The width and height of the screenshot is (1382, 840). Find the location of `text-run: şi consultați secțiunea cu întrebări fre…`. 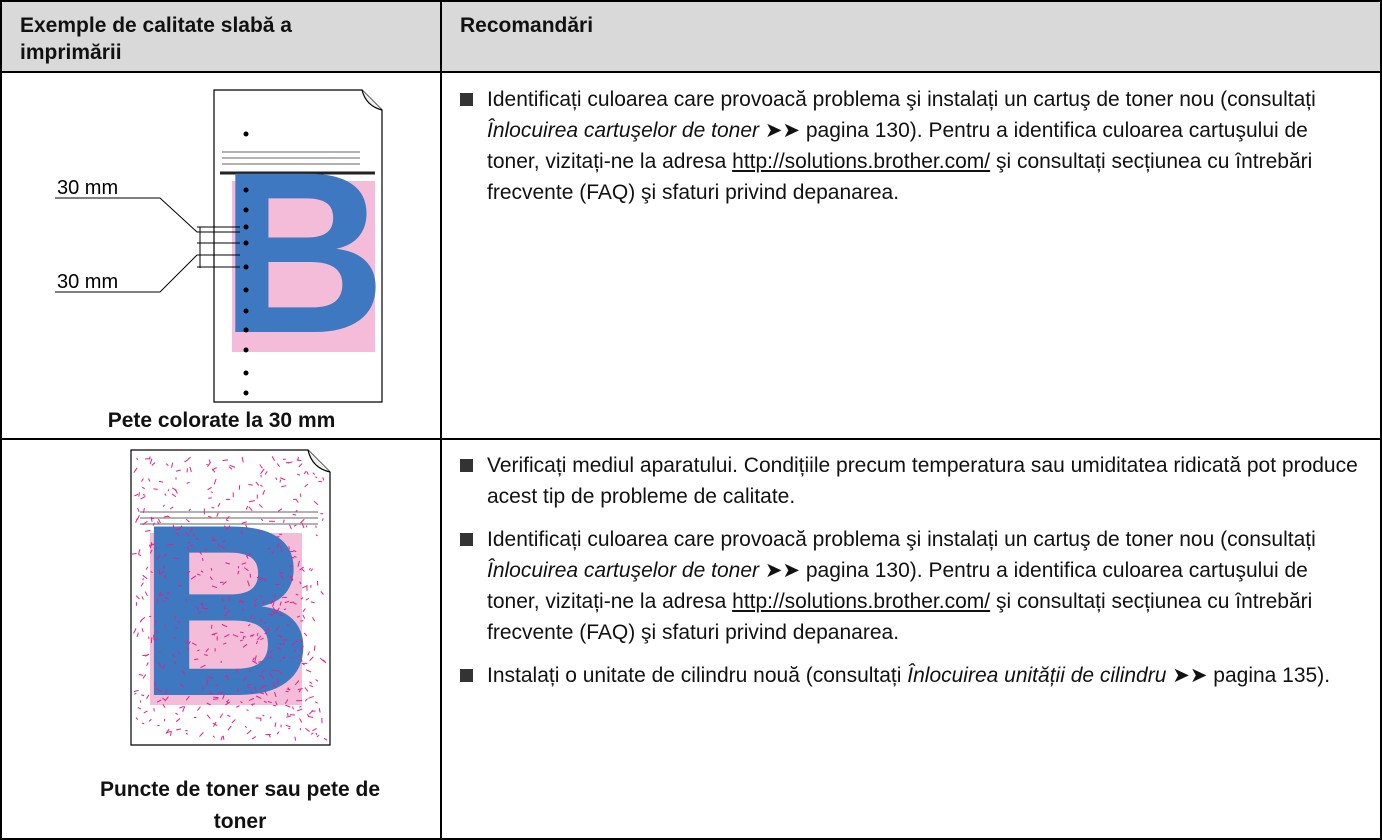

text-run: şi consultați secțiunea cu întrebări fre… is located at coordinates (900, 177).